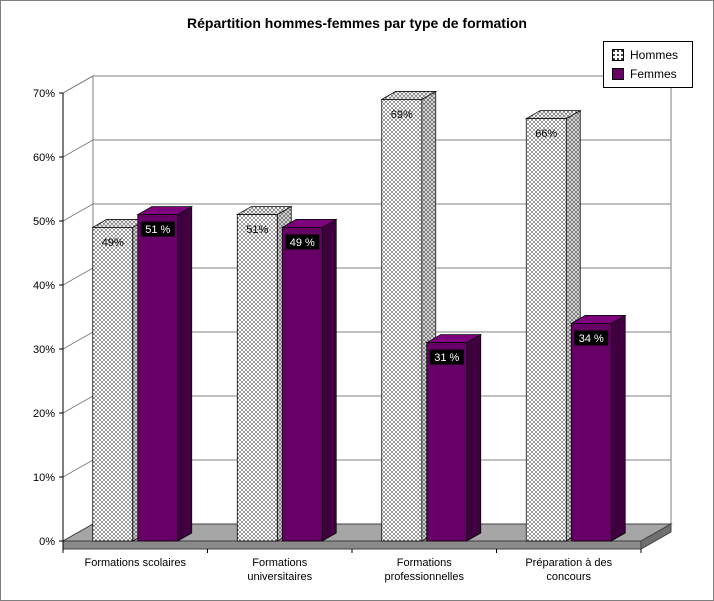 The width and height of the screenshot is (714, 601). Describe the element at coordinates (617, 74) in the screenshot. I see `femmes-swatch-icon` at that location.